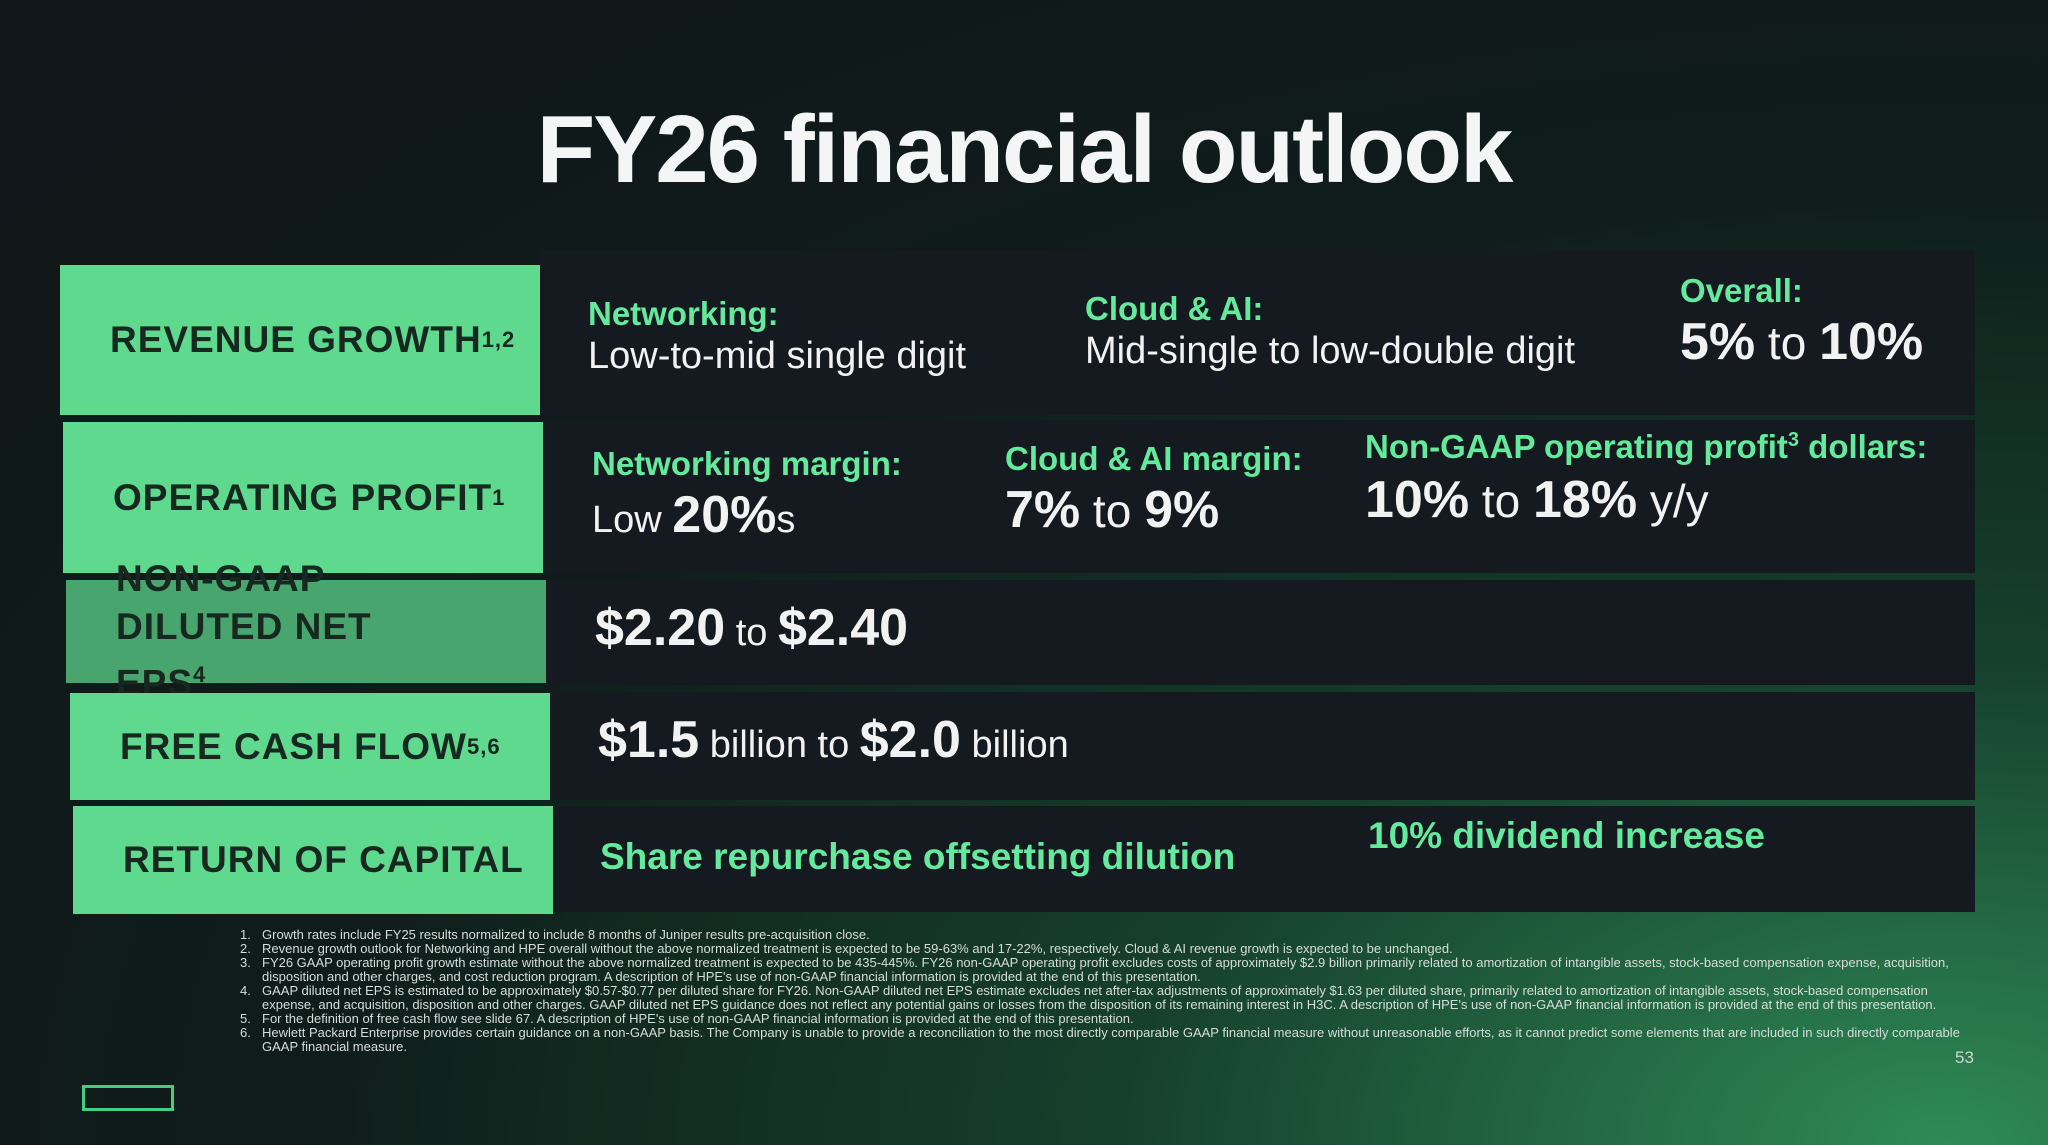 This screenshot has width=2048, height=1145. What do you see at coordinates (1174, 308) in the screenshot?
I see `cell-heading: Cloud & AI:` at bounding box center [1174, 308].